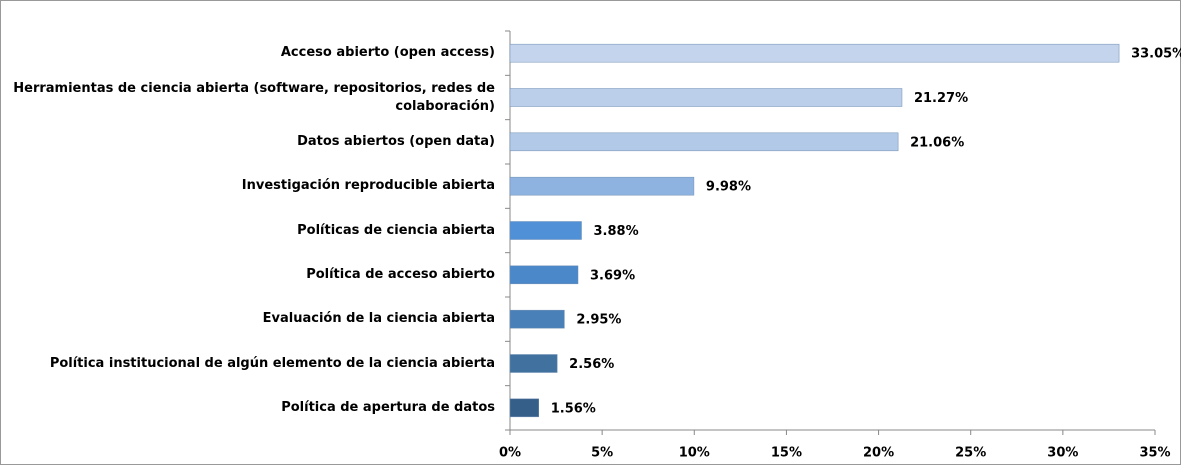 The image size is (1181, 465). Describe the element at coordinates (616, 231) in the screenshot. I see `value-label: 3.88%` at that location.